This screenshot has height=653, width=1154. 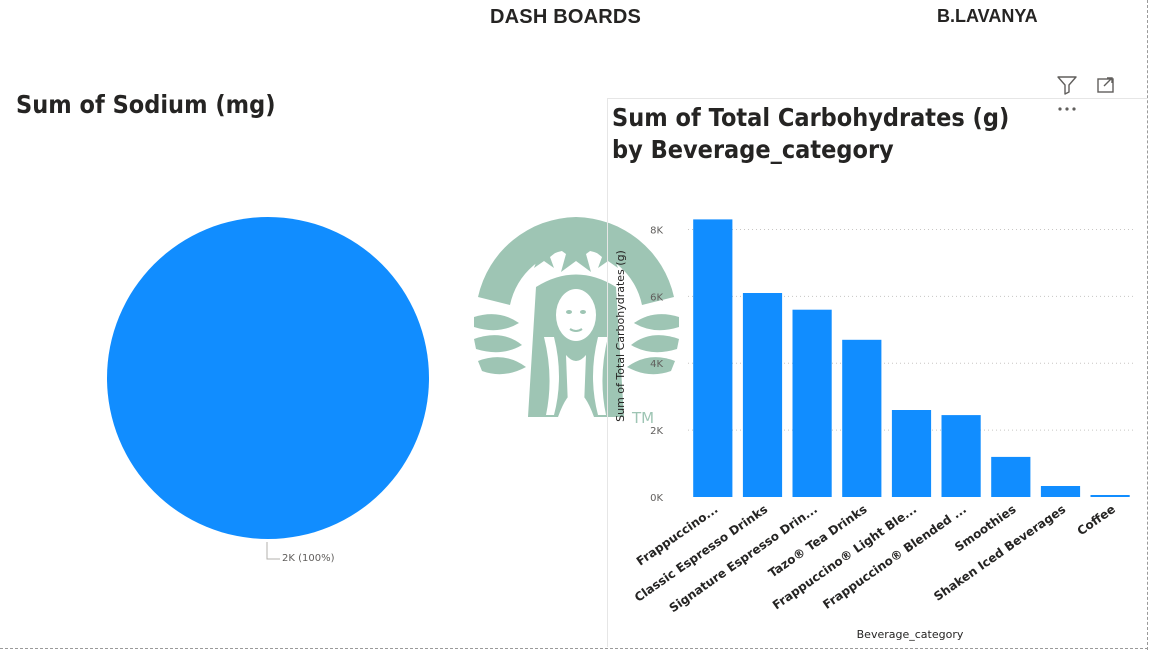 I want to click on y-tick-label: 2K, so click(x=656, y=431).